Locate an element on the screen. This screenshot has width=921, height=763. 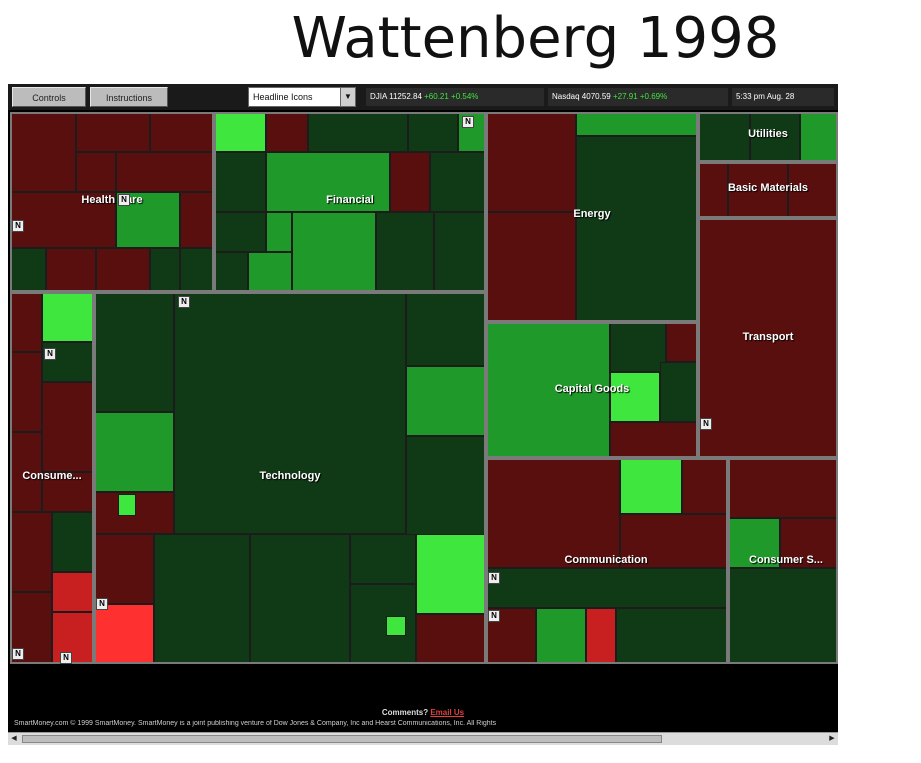
sector-label-financial: Financial is located at coordinates (350, 200).